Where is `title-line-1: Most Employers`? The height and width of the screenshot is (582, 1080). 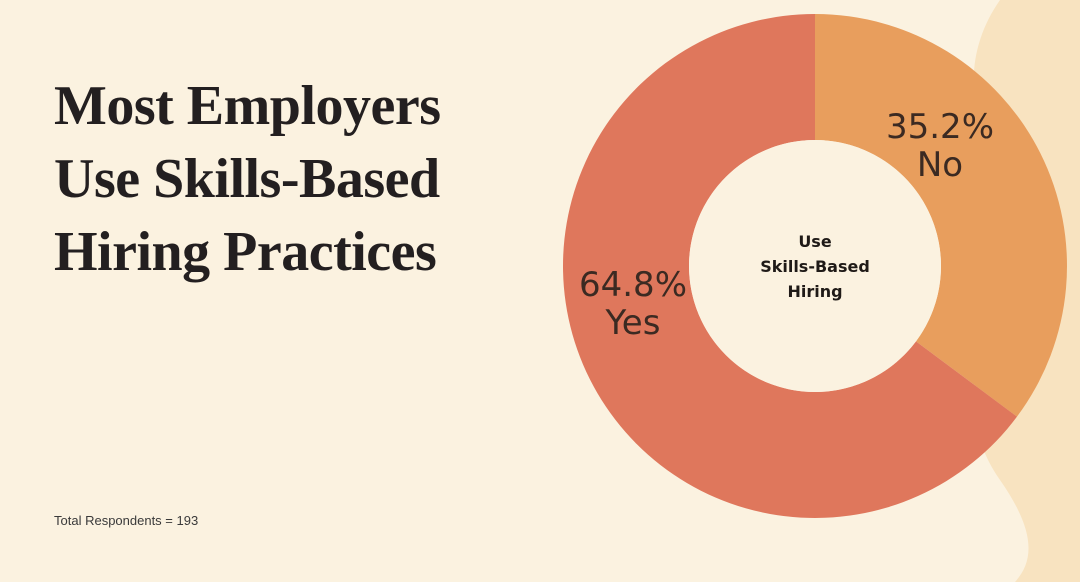 title-line-1: Most Employers is located at coordinates (247, 106).